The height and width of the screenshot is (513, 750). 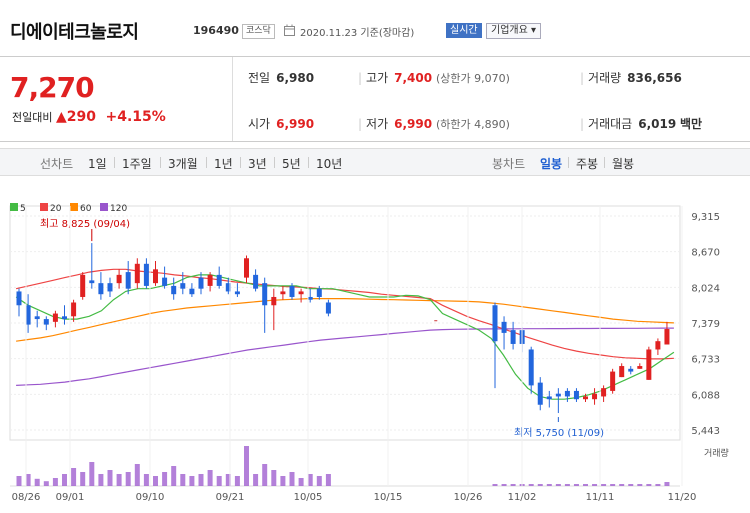 I want to click on amount-label: 거래대금, so click(x=610, y=124).